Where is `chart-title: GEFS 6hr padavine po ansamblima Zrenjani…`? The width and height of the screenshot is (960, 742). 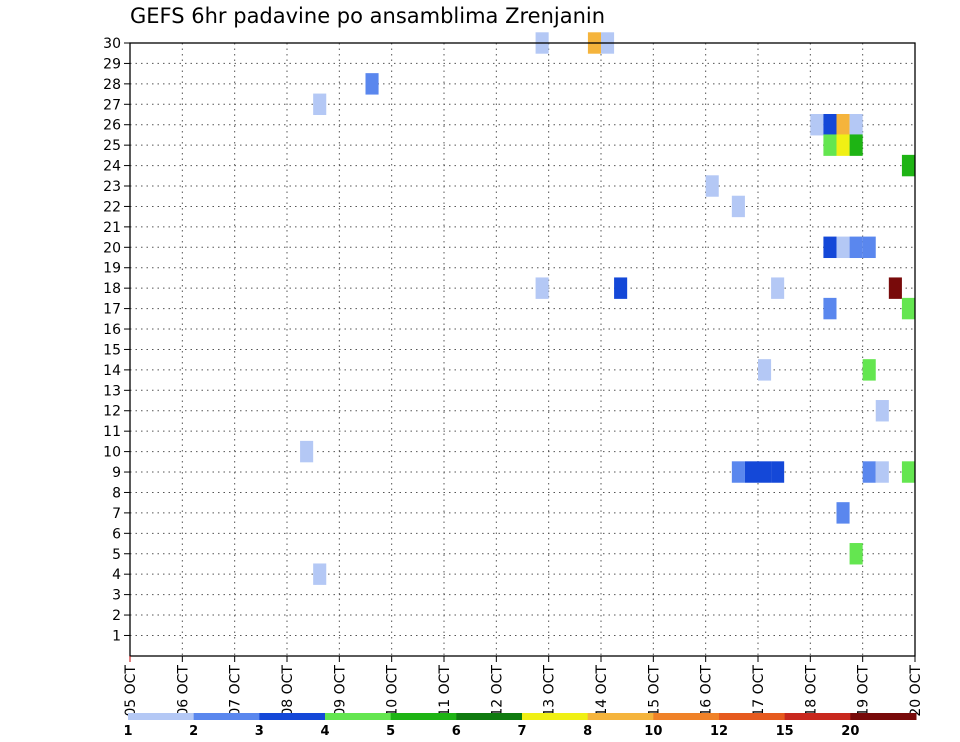 chart-title: GEFS 6hr padavine po ansamblima Zrenjani… is located at coordinates (368, 16).